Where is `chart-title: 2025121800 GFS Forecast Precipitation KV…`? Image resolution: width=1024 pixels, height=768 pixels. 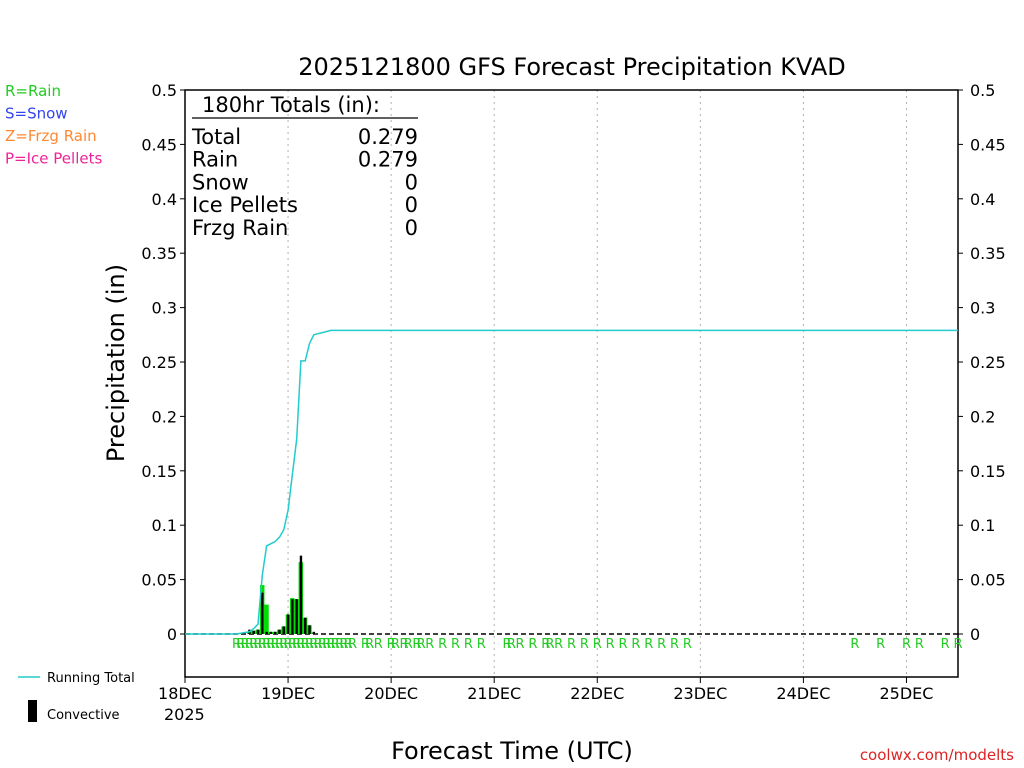
chart-title: 2025121800 GFS Forecast Precipitation KV… is located at coordinates (572, 67).